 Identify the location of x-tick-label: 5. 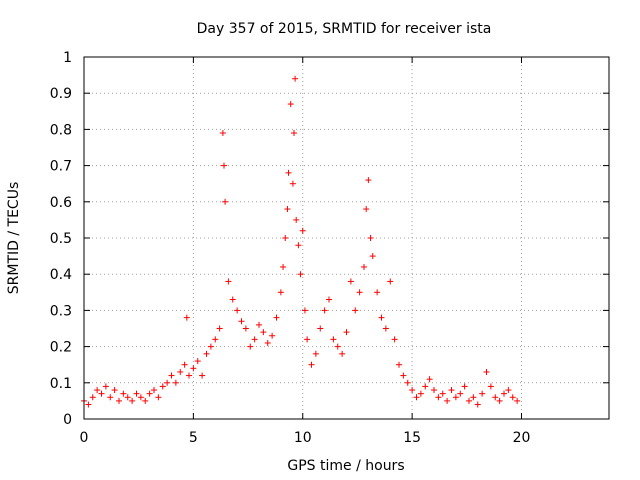
(193, 438).